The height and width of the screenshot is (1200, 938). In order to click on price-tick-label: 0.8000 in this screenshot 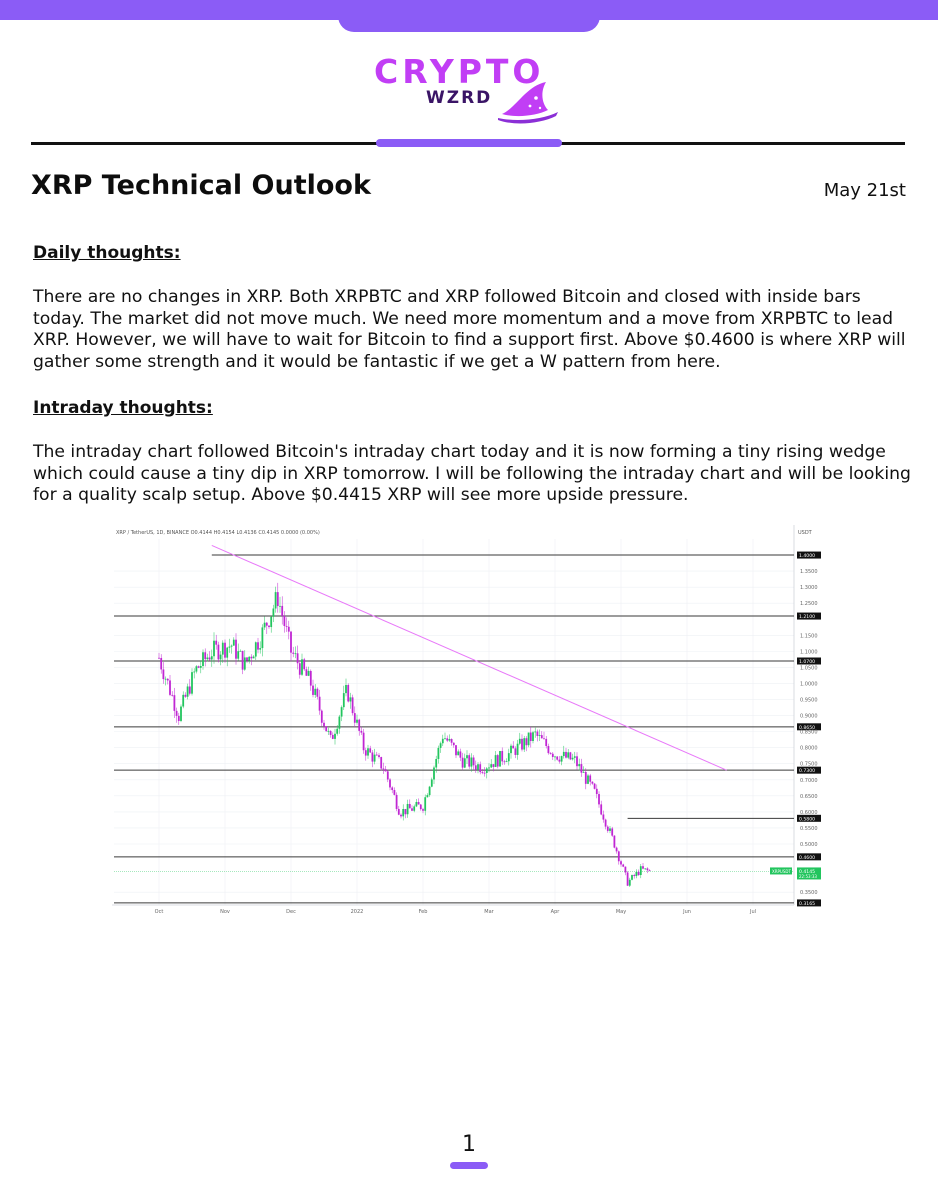, I will do `click(809, 749)`.